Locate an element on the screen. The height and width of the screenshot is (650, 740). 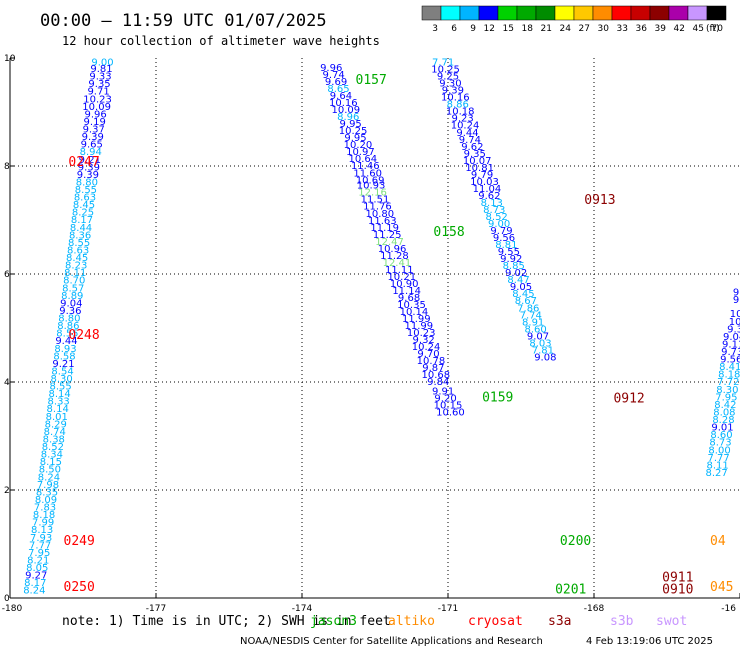
y-tick-label: 2 is located at coordinates (7, 491).